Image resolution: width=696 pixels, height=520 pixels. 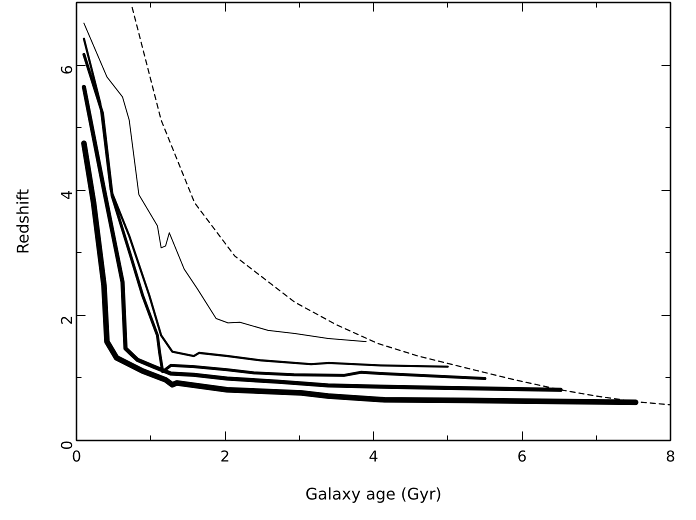 I want to click on y-axis-title: Redshift, so click(x=23, y=221).